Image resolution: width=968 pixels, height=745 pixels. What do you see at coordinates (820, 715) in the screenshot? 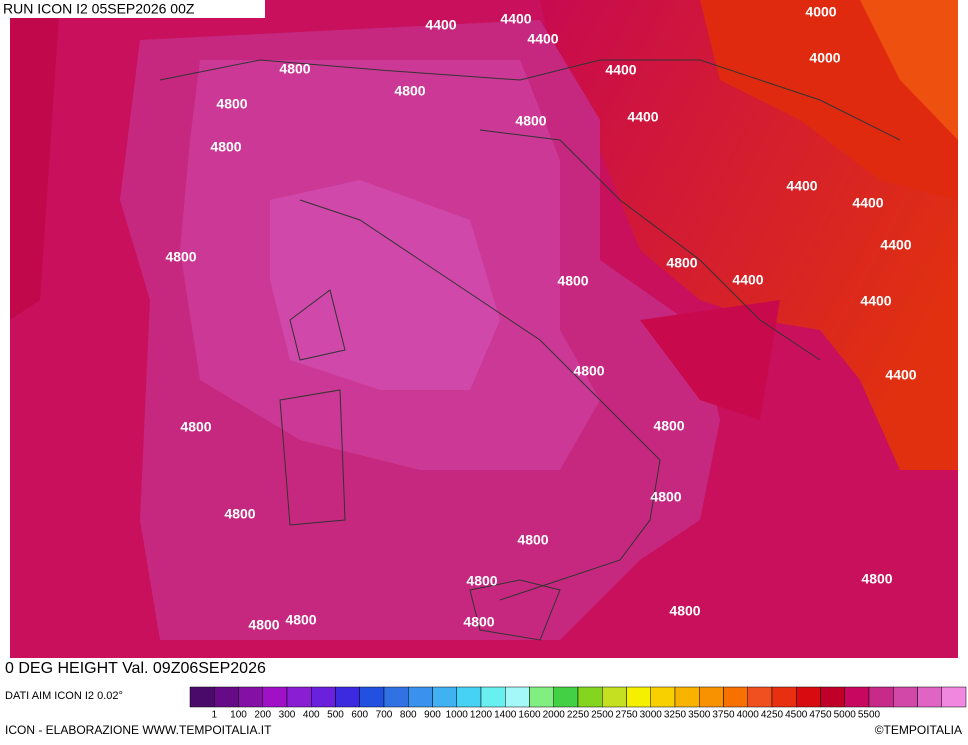
I see `scale-label: 4750` at bounding box center [820, 715].